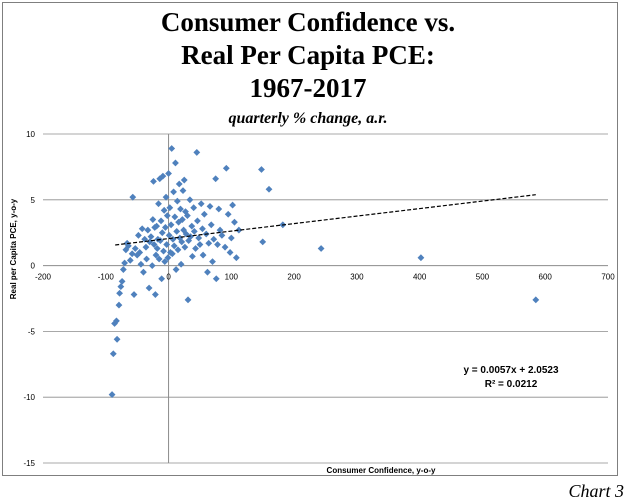  Describe the element at coordinates (357, 277) in the screenshot. I see `x-tick-label: 300` at that location.